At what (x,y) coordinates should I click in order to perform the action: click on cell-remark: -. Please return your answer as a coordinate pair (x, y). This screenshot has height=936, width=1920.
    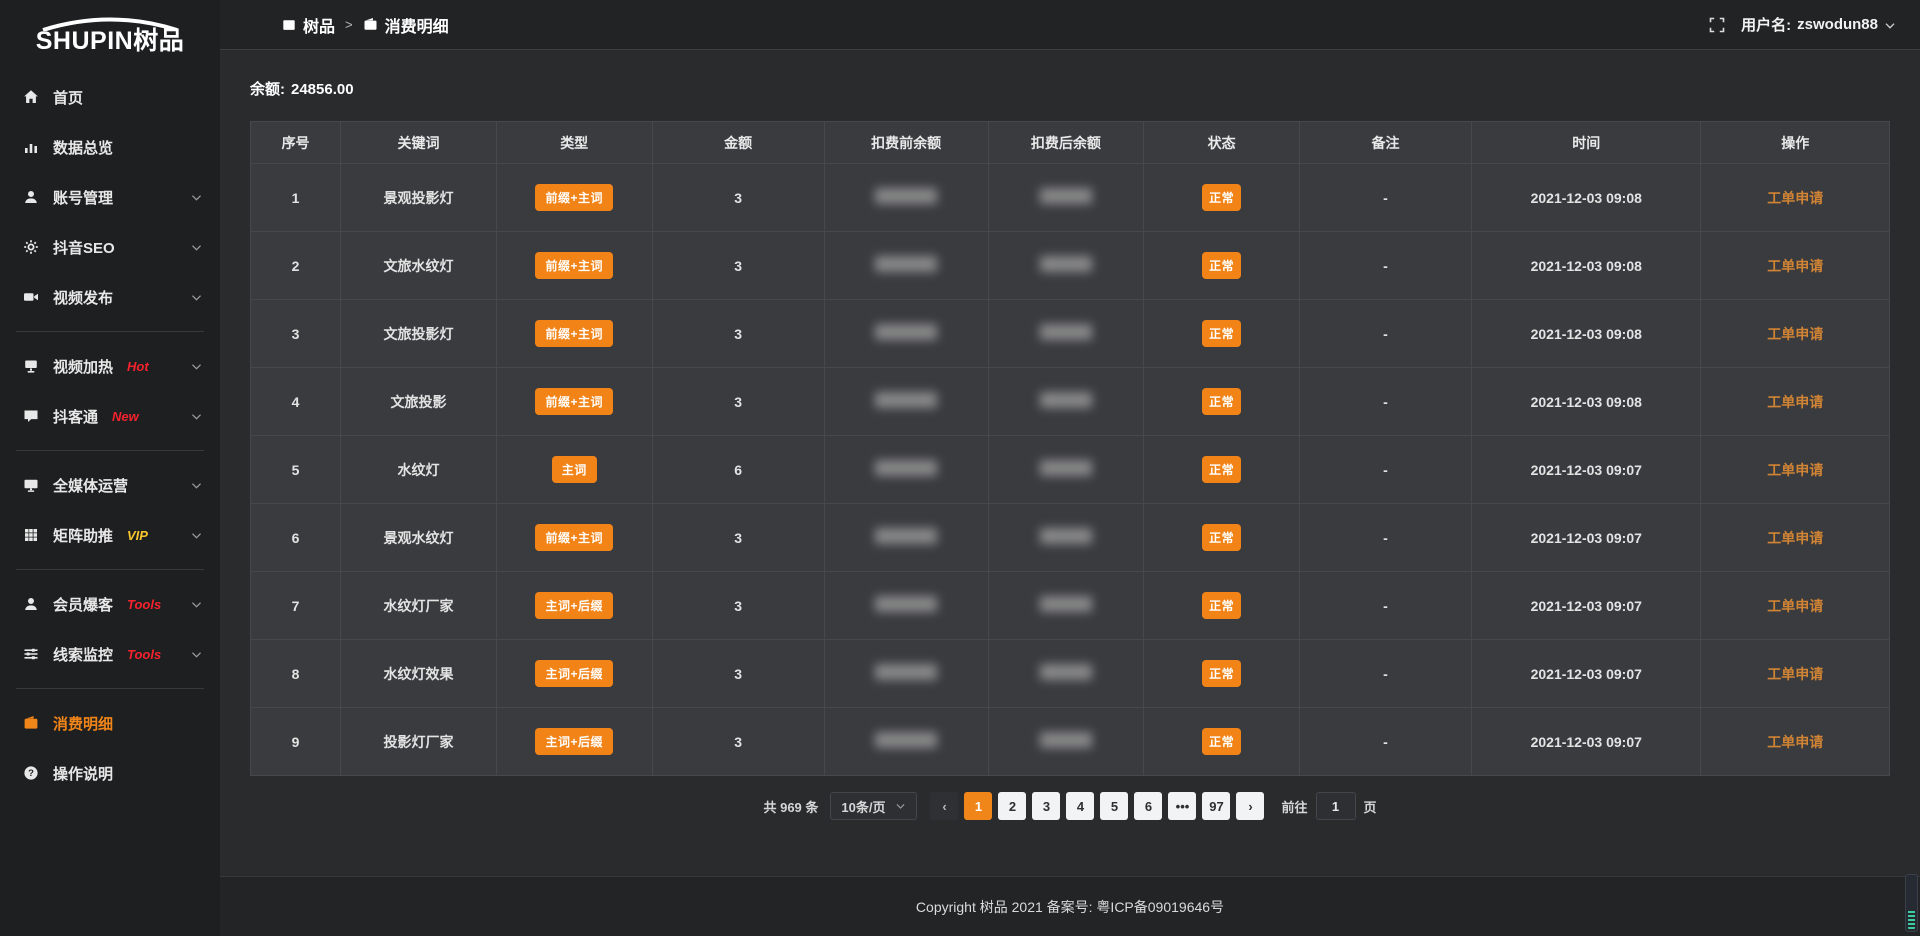
    Looking at the image, I should click on (1385, 741).